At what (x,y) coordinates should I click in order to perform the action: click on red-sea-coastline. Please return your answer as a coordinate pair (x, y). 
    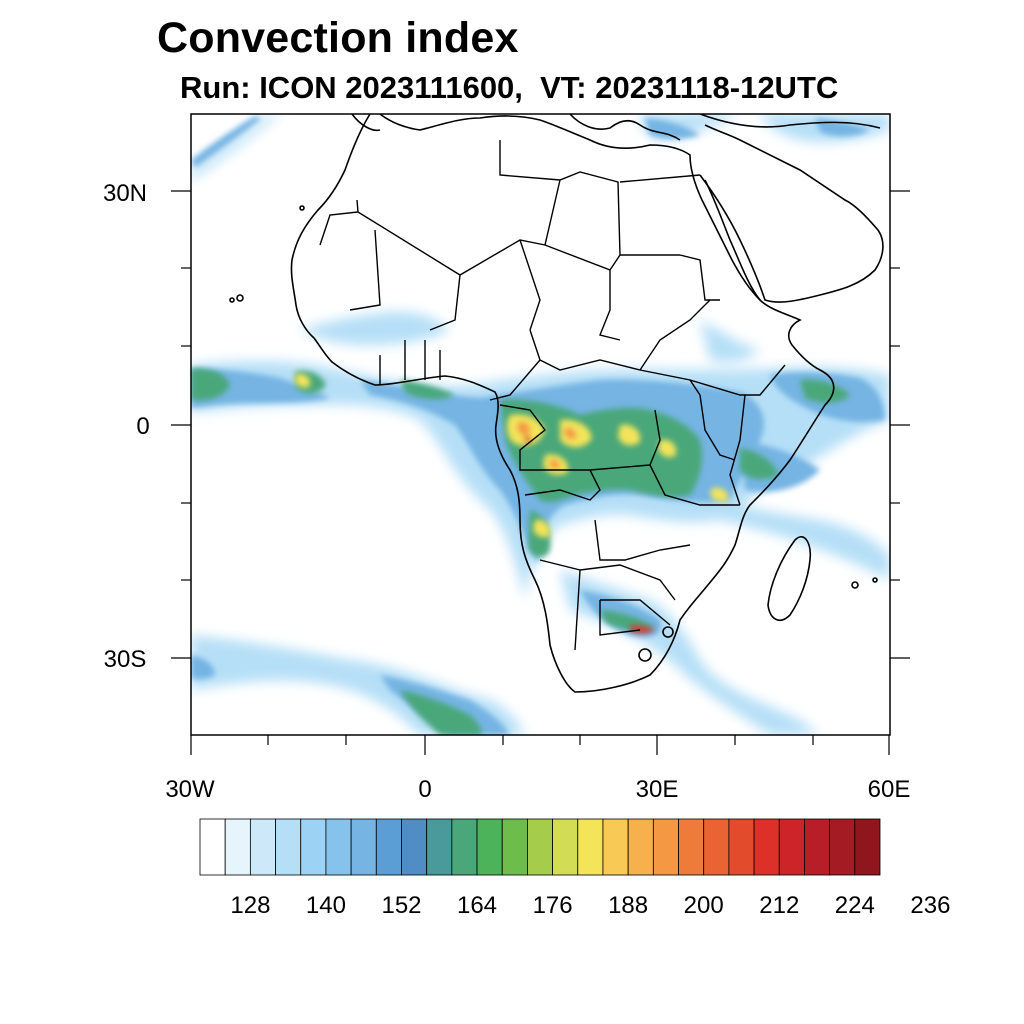
    Looking at the image, I should click on (732, 240).